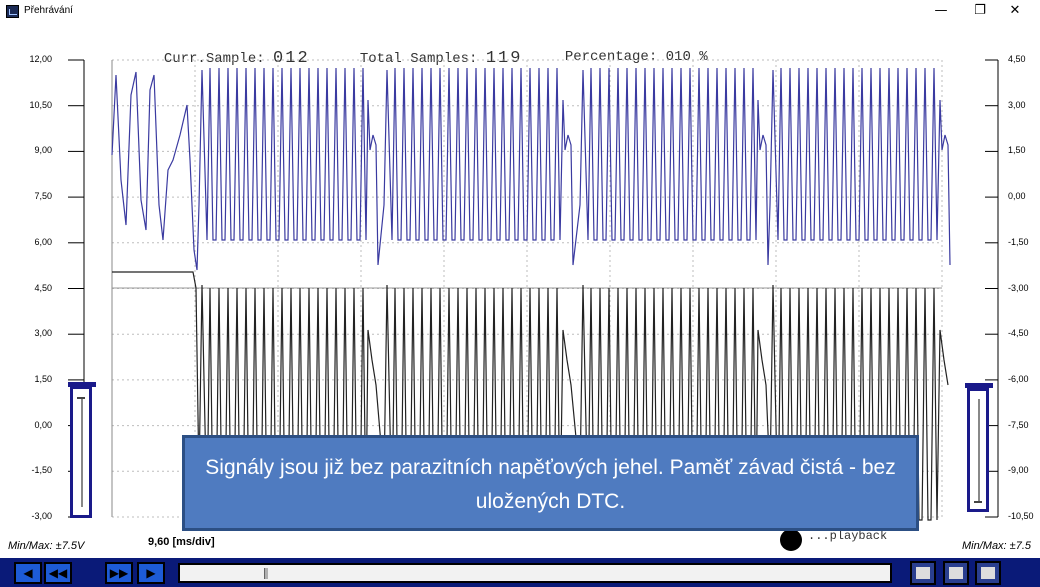 The image size is (1040, 587). Describe the element at coordinates (41, 470) in the screenshot. I see `left-tick-label: -1,50` at that location.